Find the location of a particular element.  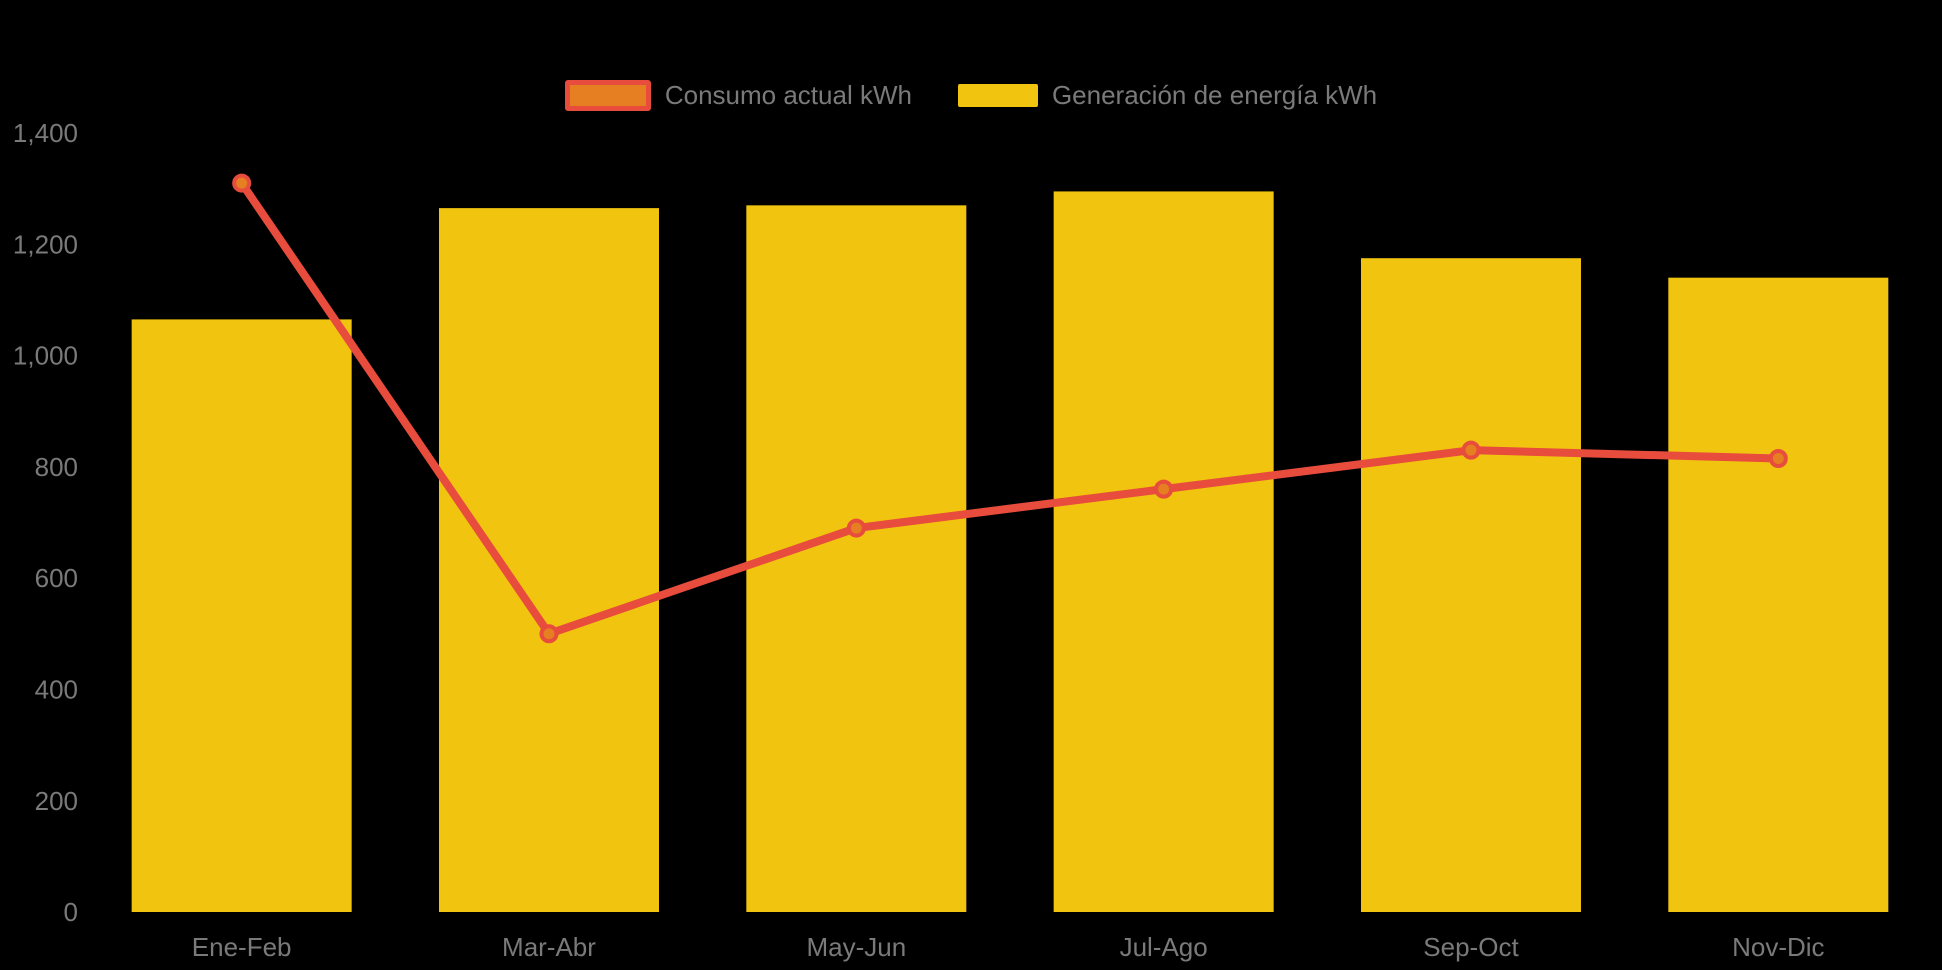

y-axis-label-200: 200 is located at coordinates (56, 801).